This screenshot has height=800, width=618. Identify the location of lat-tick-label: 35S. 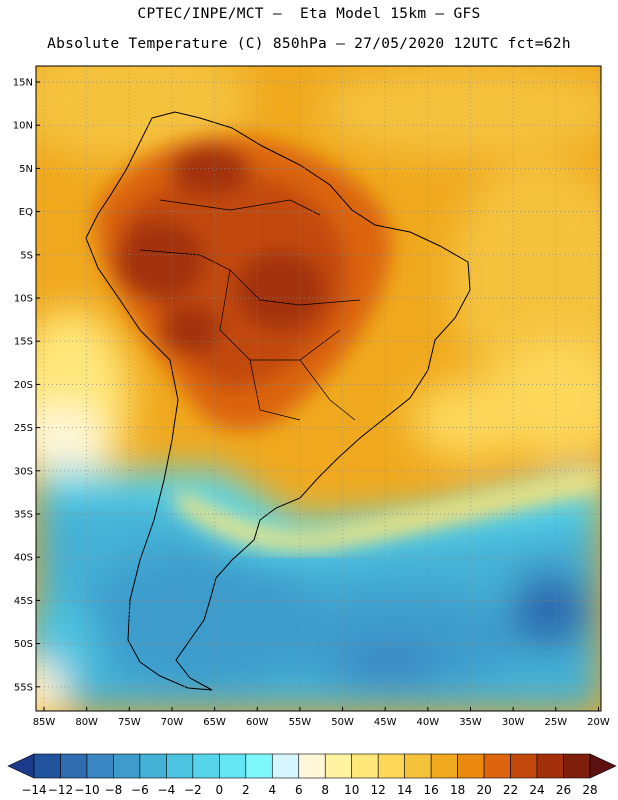
(23, 515).